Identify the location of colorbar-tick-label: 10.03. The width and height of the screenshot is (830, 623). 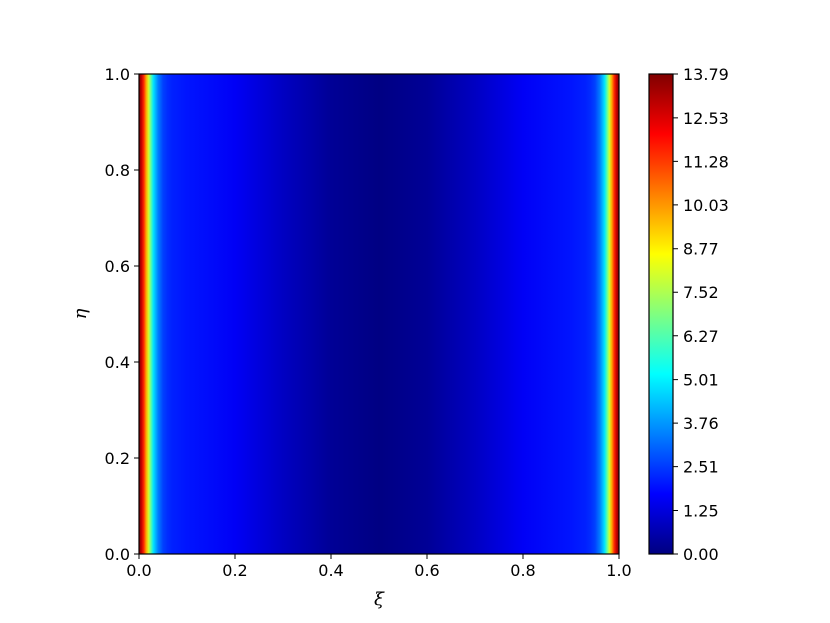
(706, 205).